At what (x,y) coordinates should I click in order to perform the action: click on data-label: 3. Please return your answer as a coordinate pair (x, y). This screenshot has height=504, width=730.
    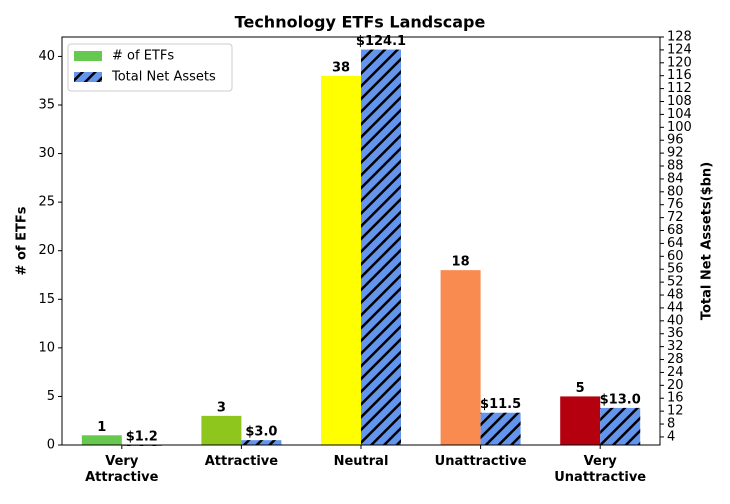
    Looking at the image, I should click on (221, 407).